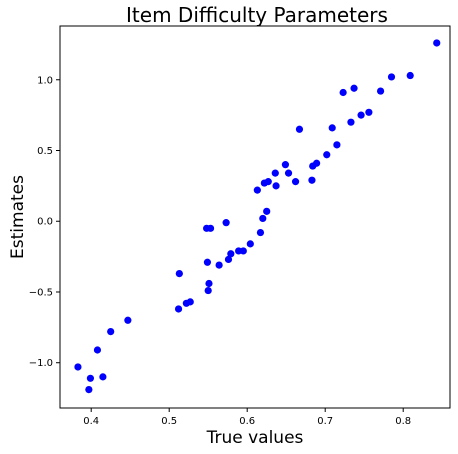 This screenshot has width=458, height=454. Describe the element at coordinates (45, 151) in the screenshot. I see `y-tick-label: 0.5` at that location.